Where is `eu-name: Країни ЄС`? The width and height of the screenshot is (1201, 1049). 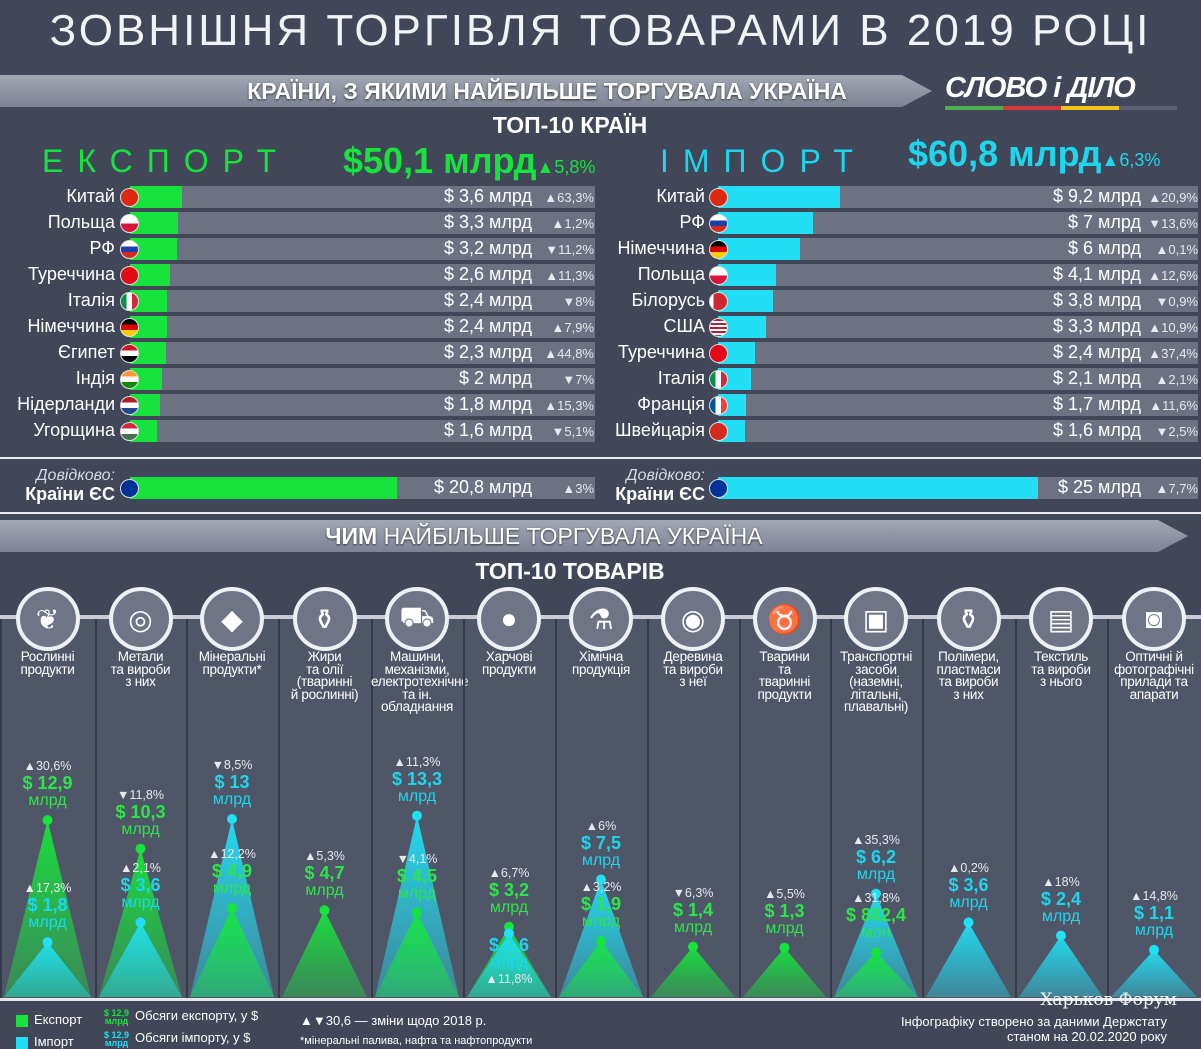
eu-name: Країни ЄС is located at coordinates (70, 494).